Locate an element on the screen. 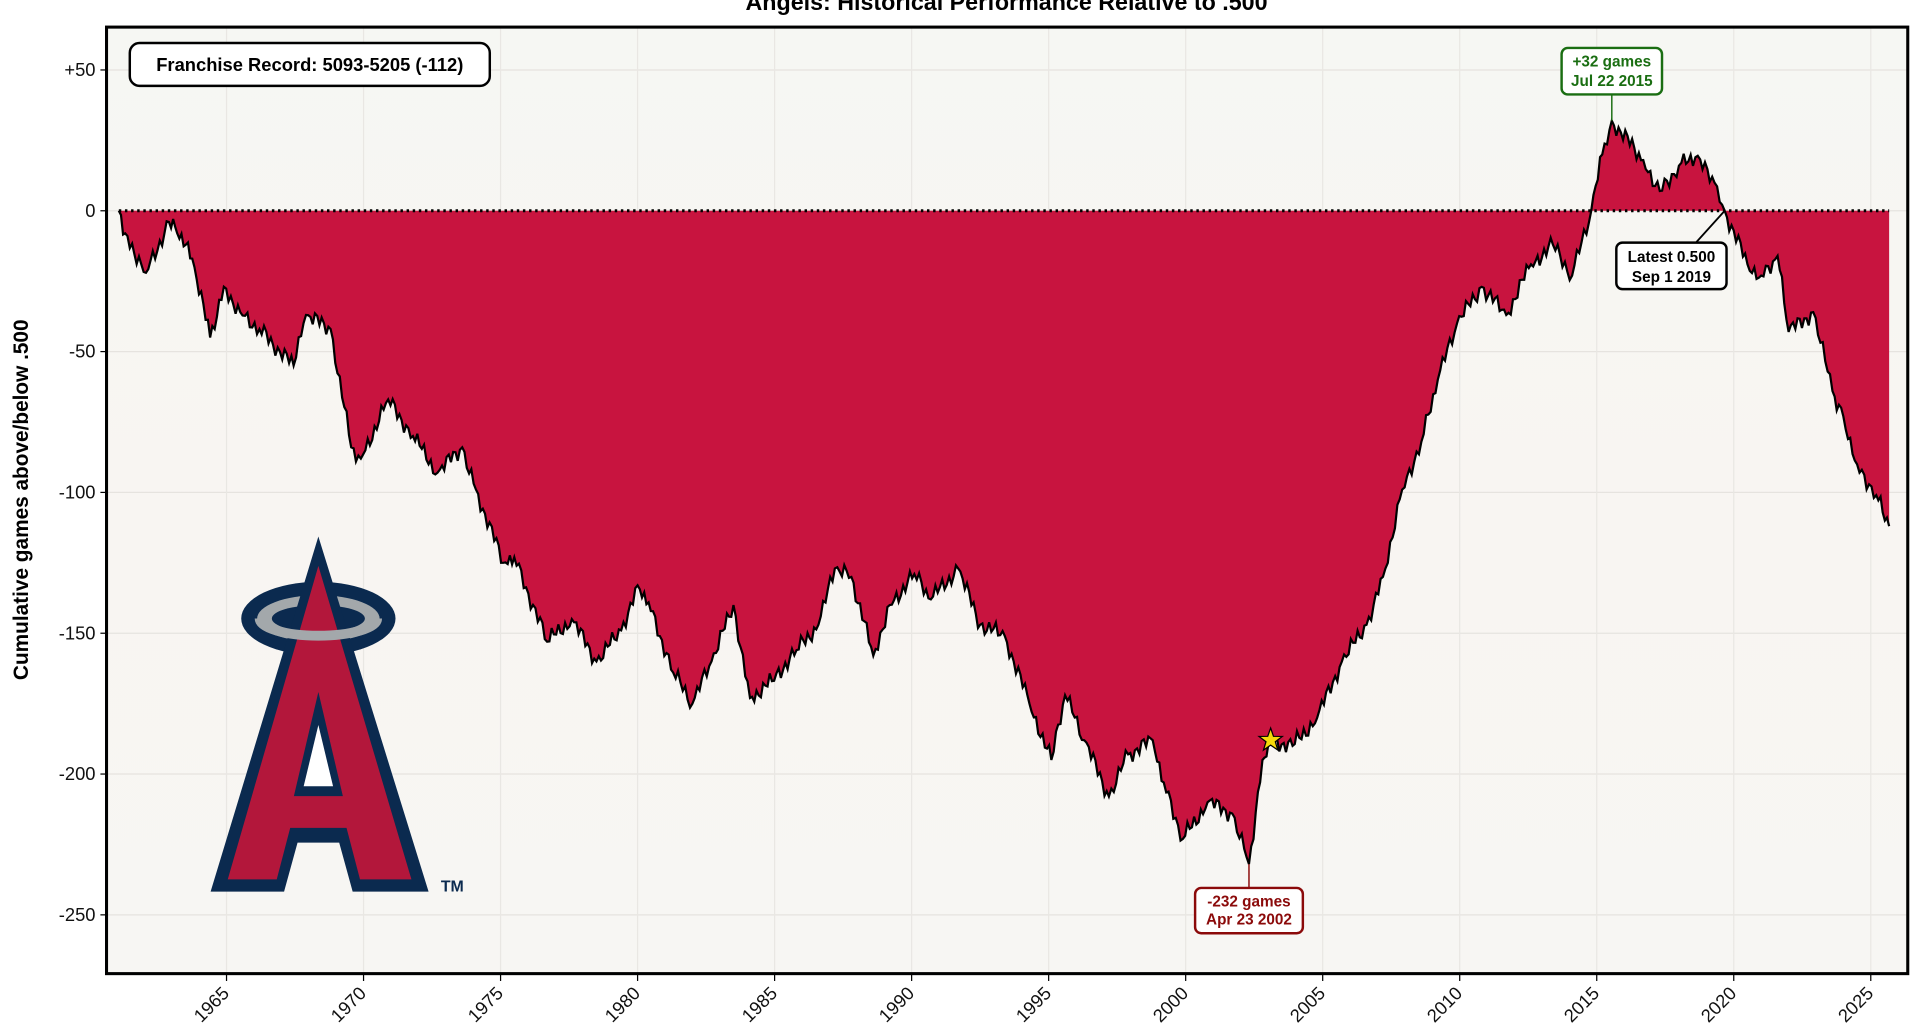 Image resolution: width=1920 pixels, height=1024 pixels. x-tick-label: 1990 is located at coordinates (896, 1003).